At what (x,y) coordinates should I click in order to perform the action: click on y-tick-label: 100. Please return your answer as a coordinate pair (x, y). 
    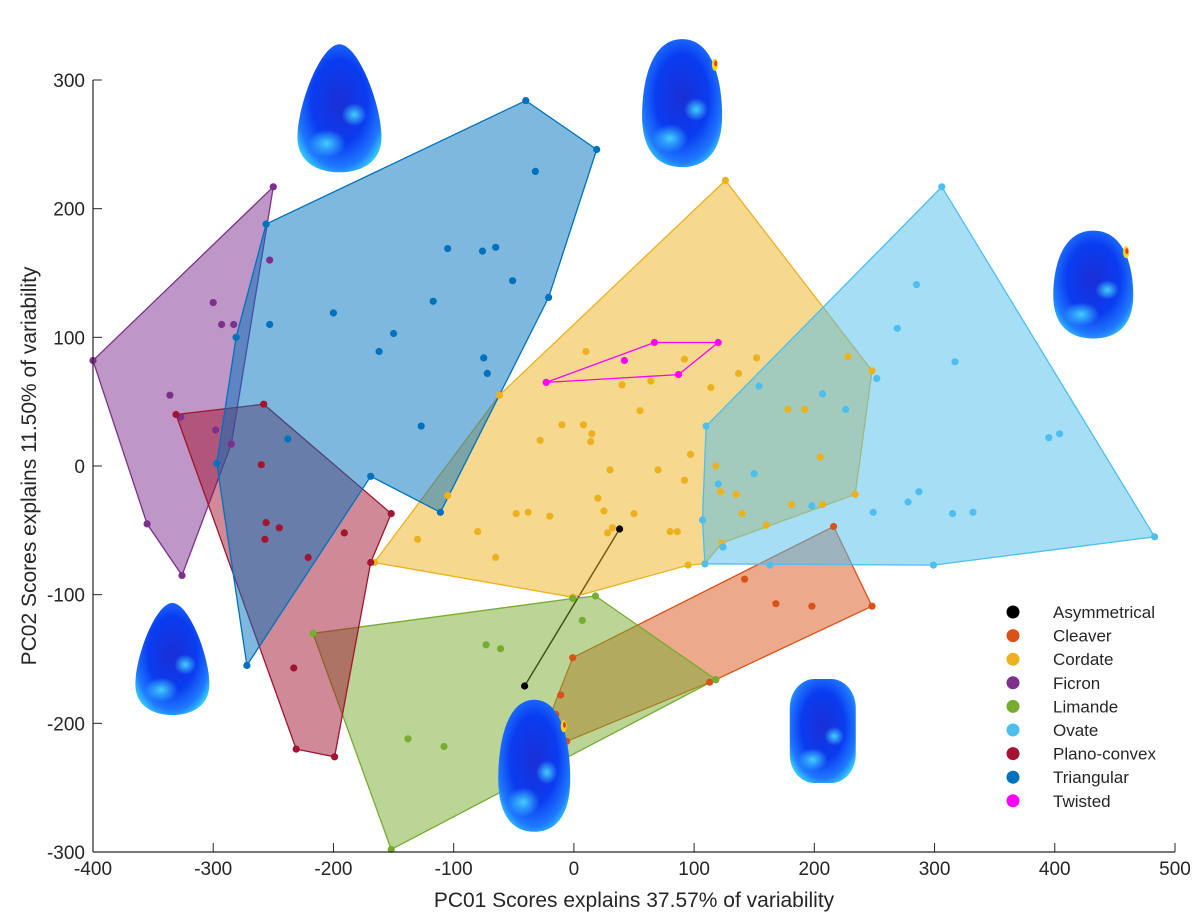
    Looking at the image, I should click on (69, 338).